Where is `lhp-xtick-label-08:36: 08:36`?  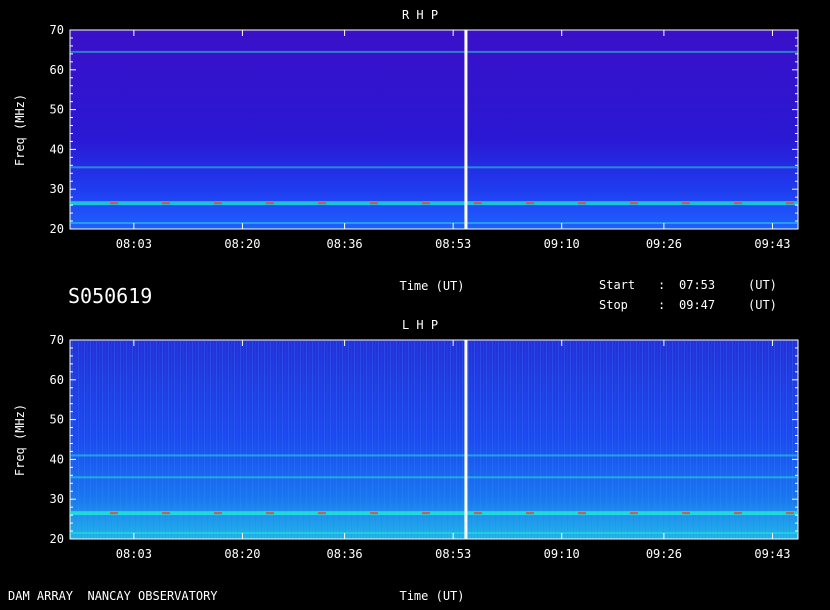 lhp-xtick-label-08:36: 08:36 is located at coordinates (345, 554).